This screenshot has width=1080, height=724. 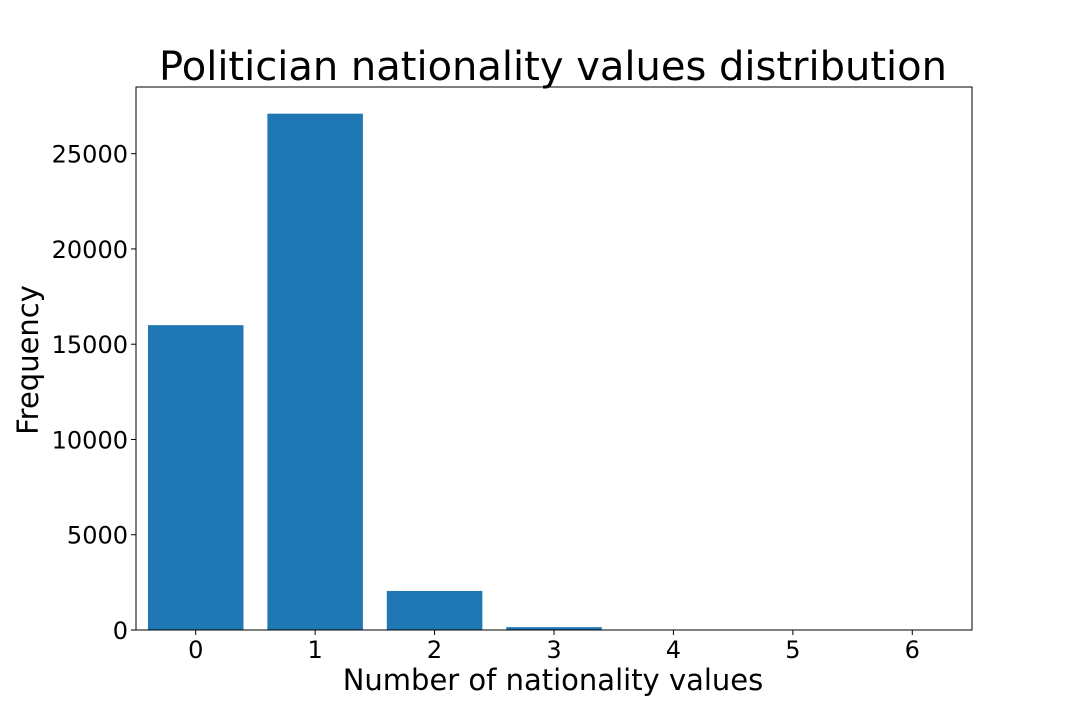 What do you see at coordinates (553, 650) in the screenshot?
I see `x-tick-label: 3` at bounding box center [553, 650].